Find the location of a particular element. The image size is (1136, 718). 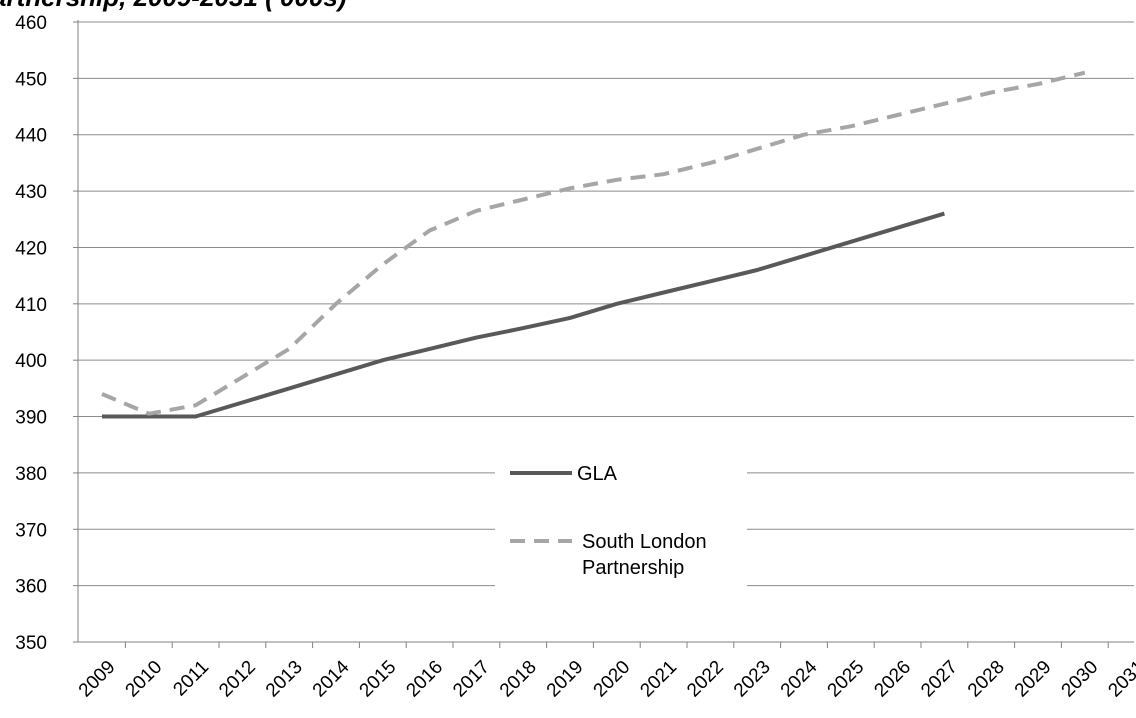

x-tick-label: 2014 is located at coordinates (331, 678).